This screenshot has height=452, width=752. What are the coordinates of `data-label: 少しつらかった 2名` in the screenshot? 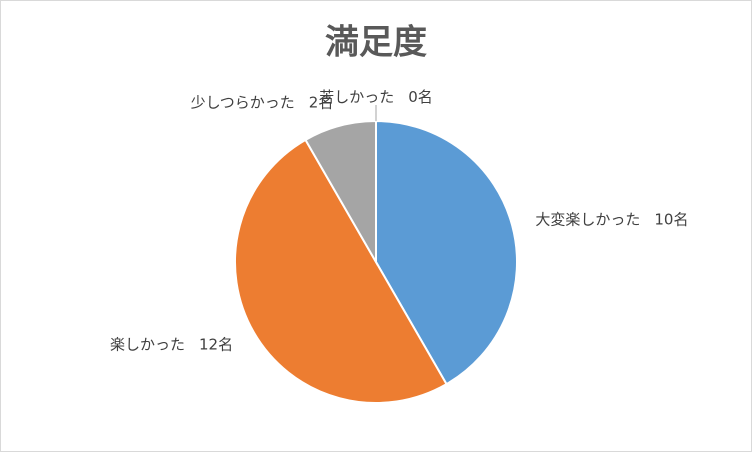 It's located at (262, 102).